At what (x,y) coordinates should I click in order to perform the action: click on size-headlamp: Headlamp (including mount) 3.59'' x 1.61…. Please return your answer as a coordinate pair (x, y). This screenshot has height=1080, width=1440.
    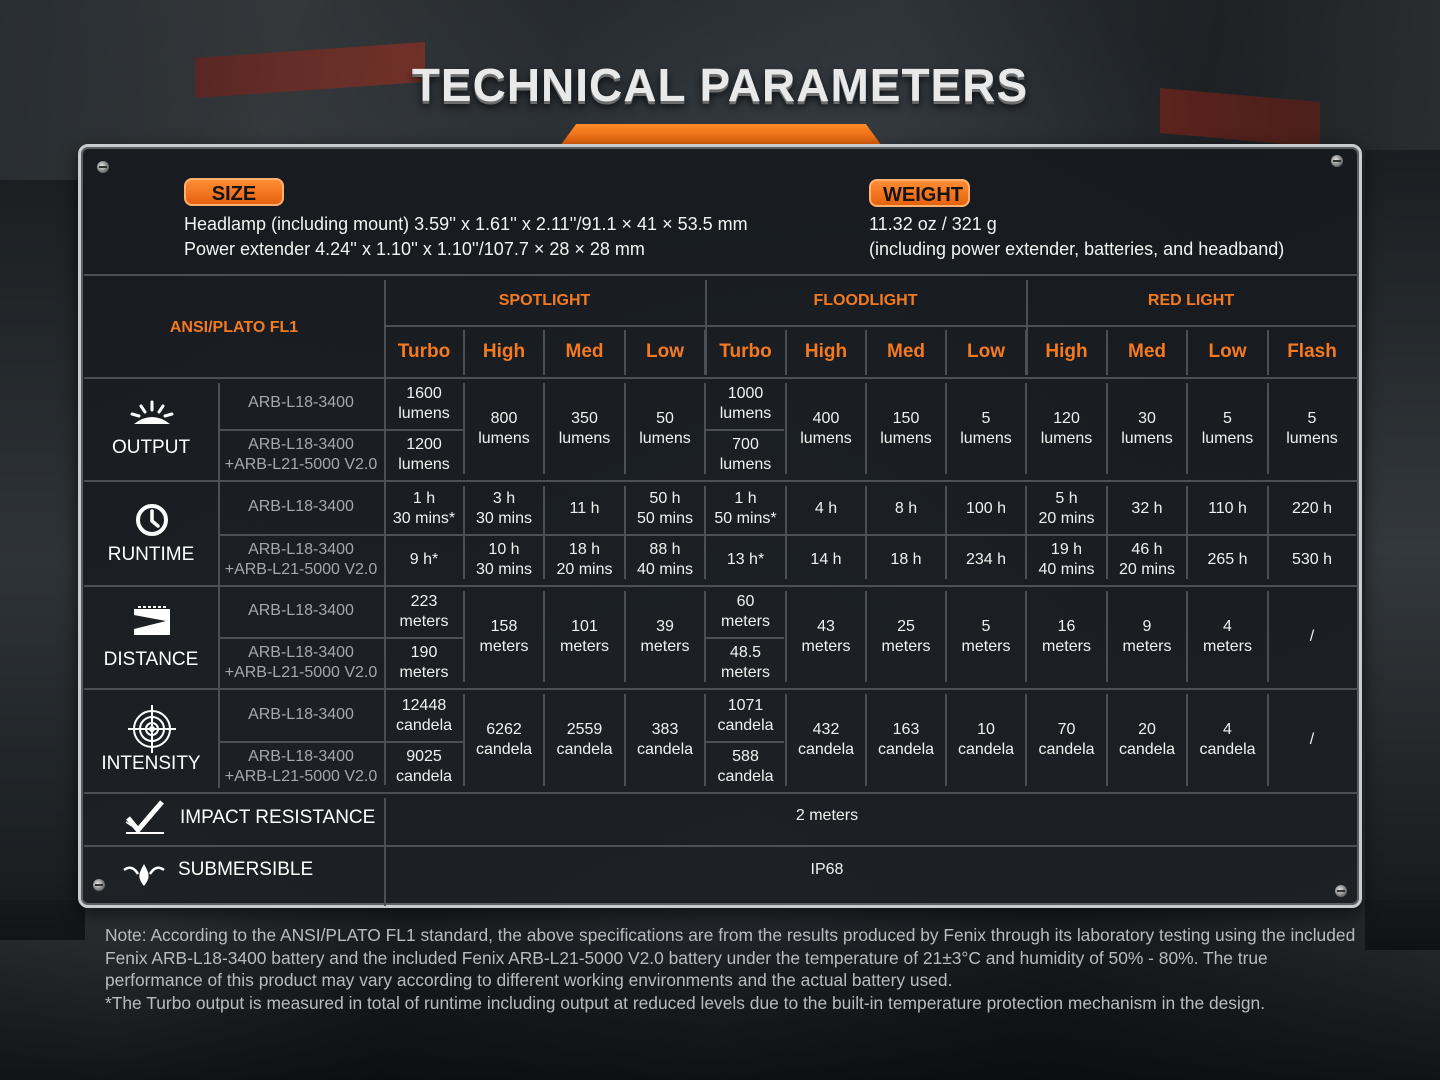
    Looking at the image, I should click on (466, 224).